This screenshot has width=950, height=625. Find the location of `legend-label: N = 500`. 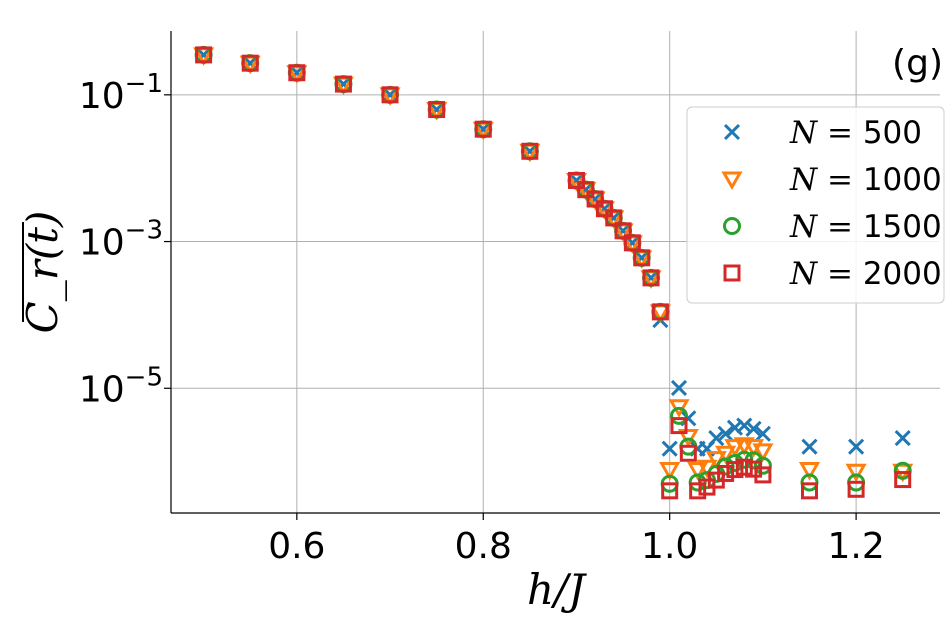

legend-label: N = 500 is located at coordinates (855, 133).